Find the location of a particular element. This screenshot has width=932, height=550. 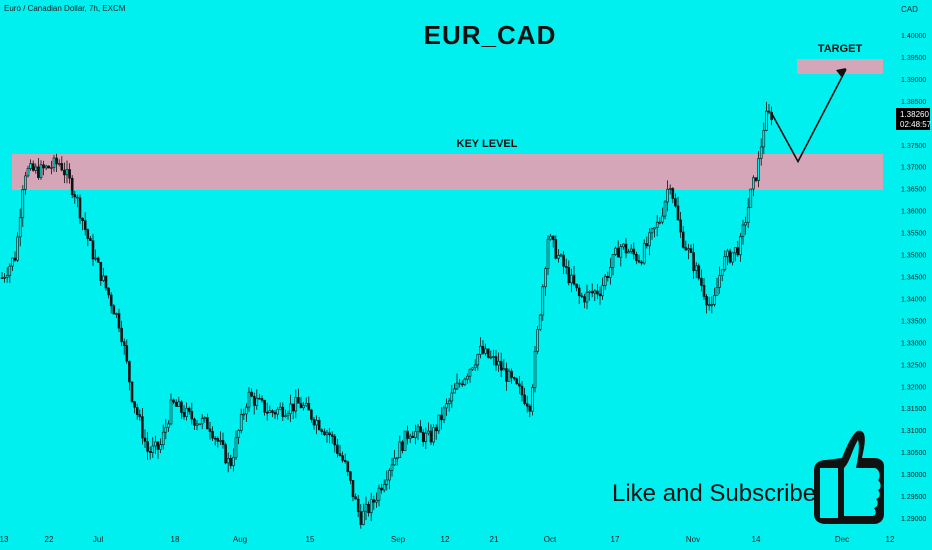

price-tick: 1.31000 is located at coordinates (913, 431).